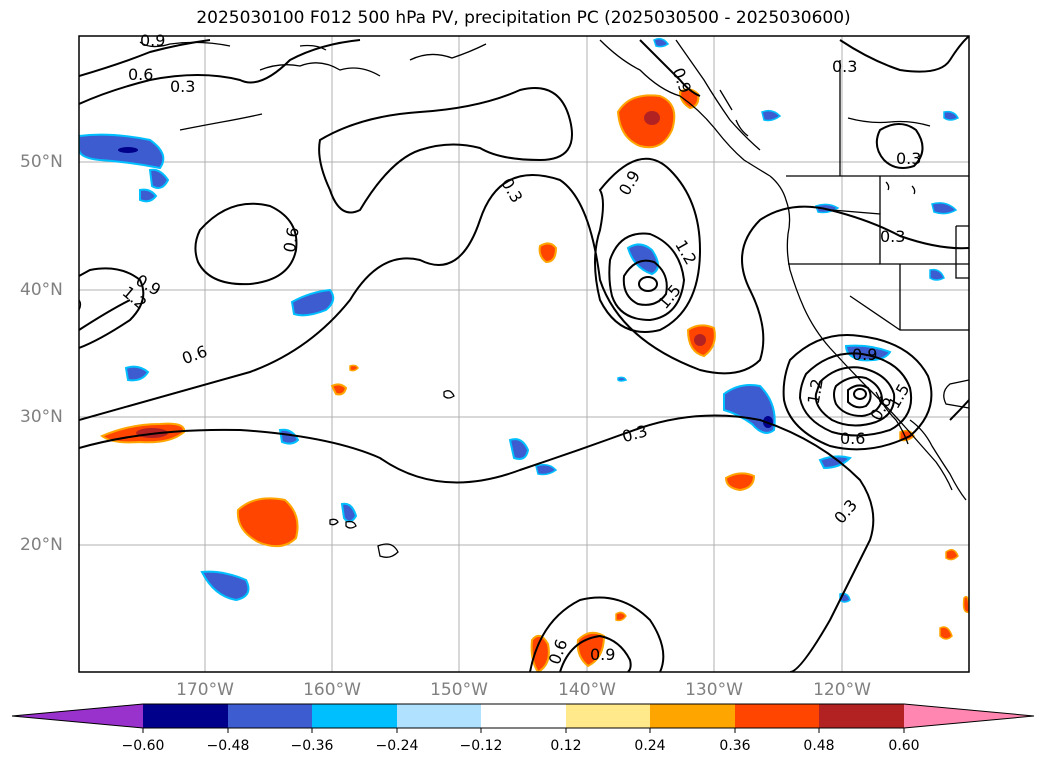 This screenshot has width=1047, height=765. I want to click on colorbar-tick-label: 0.36, so click(735, 746).